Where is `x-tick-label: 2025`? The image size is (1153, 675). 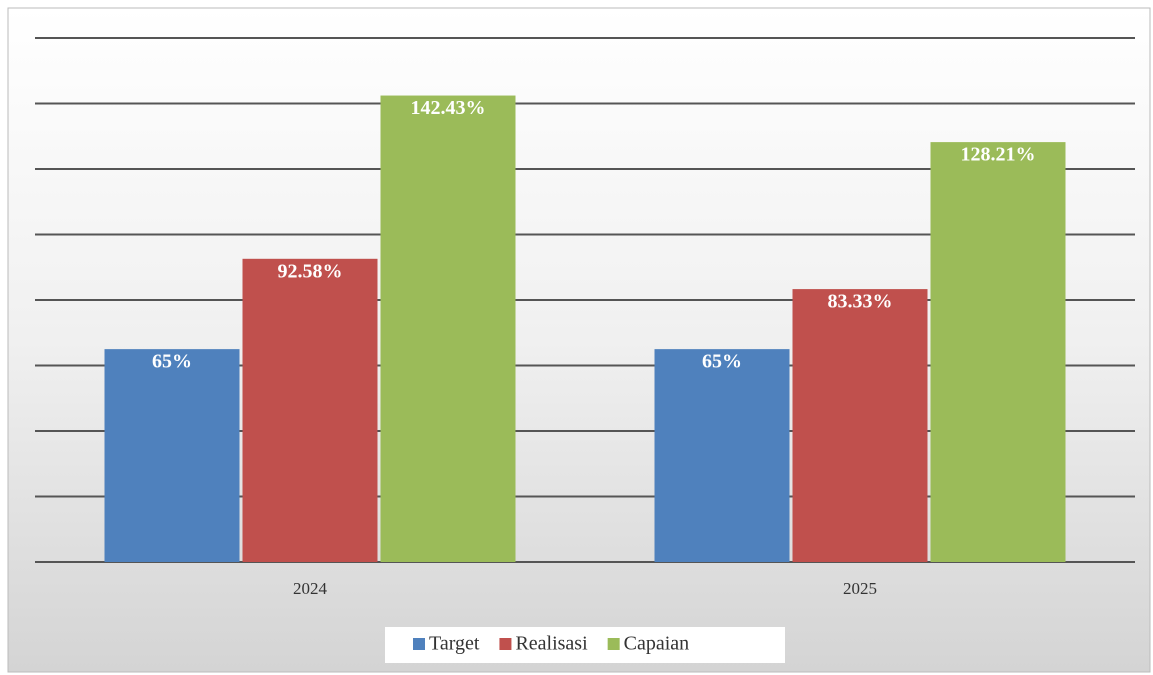 x-tick-label: 2025 is located at coordinates (860, 588).